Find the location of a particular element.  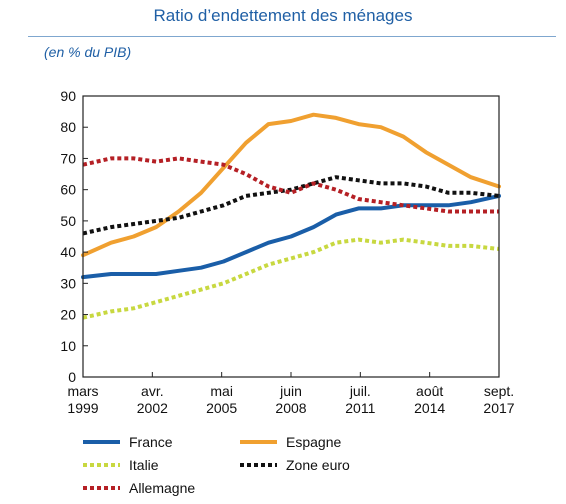

y-tick-label: 30 is located at coordinates (68, 283).